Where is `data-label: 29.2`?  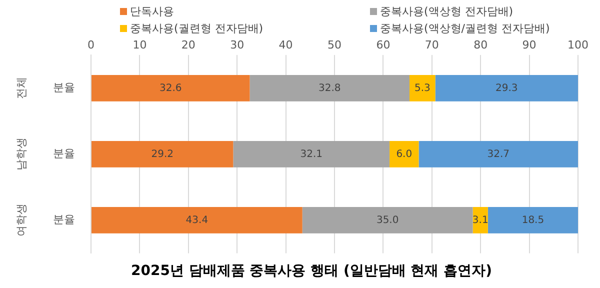 data-label: 29.2 is located at coordinates (162, 154).